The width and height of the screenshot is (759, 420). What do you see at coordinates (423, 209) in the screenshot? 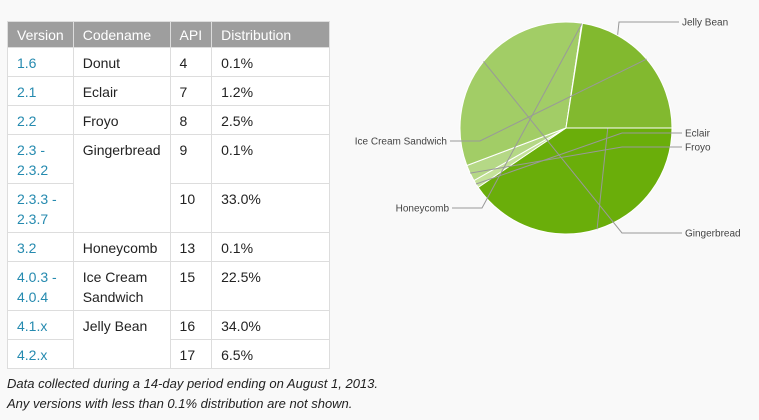
I see `pie-label-honeycomb: Honeycomb` at bounding box center [423, 209].